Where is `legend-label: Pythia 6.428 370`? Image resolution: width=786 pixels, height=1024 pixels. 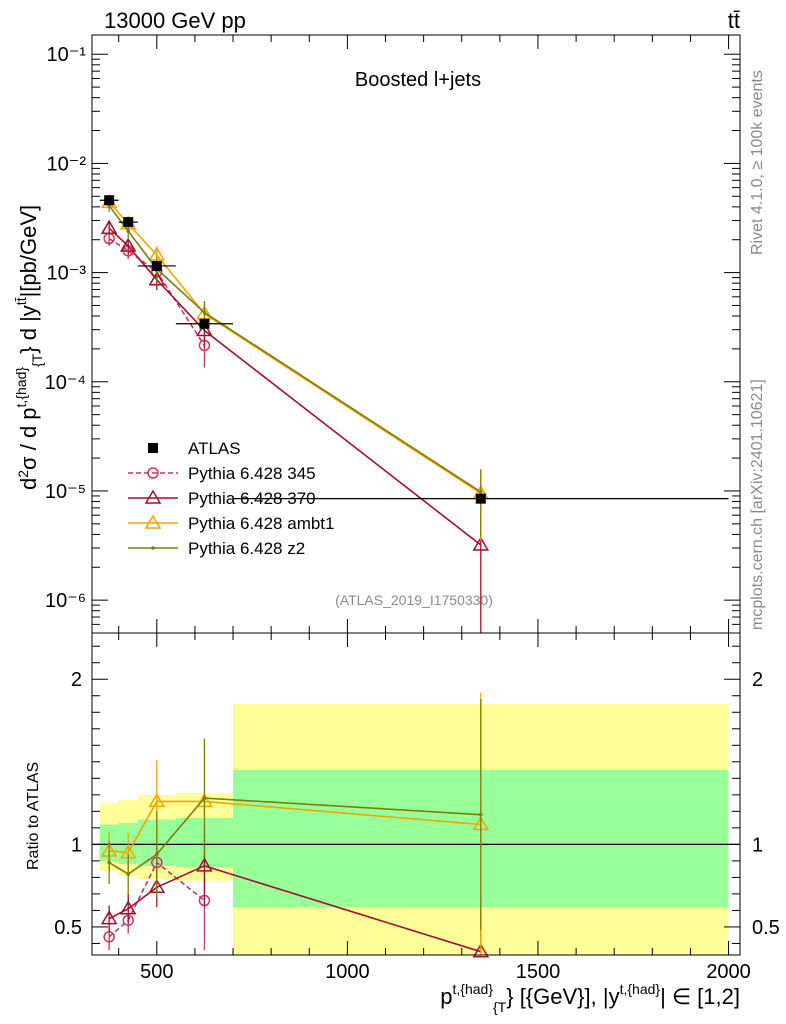 legend-label: Pythia 6.428 370 is located at coordinates (252, 498).